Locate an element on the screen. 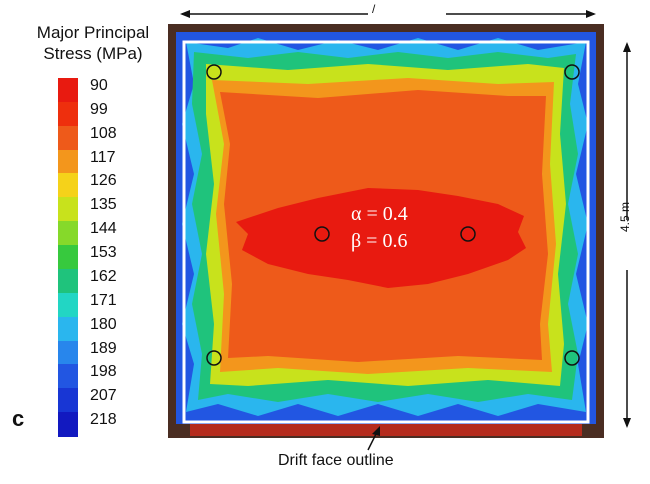 The image size is (650, 484). width-arrow-left-head is located at coordinates (185, 14).